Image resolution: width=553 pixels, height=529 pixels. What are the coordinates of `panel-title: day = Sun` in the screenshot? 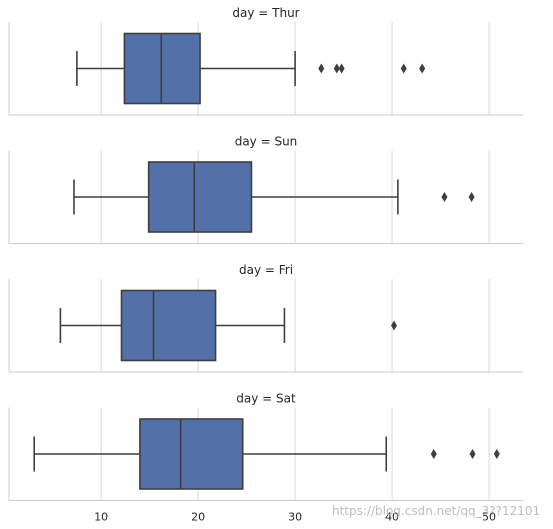 It's located at (266, 142).